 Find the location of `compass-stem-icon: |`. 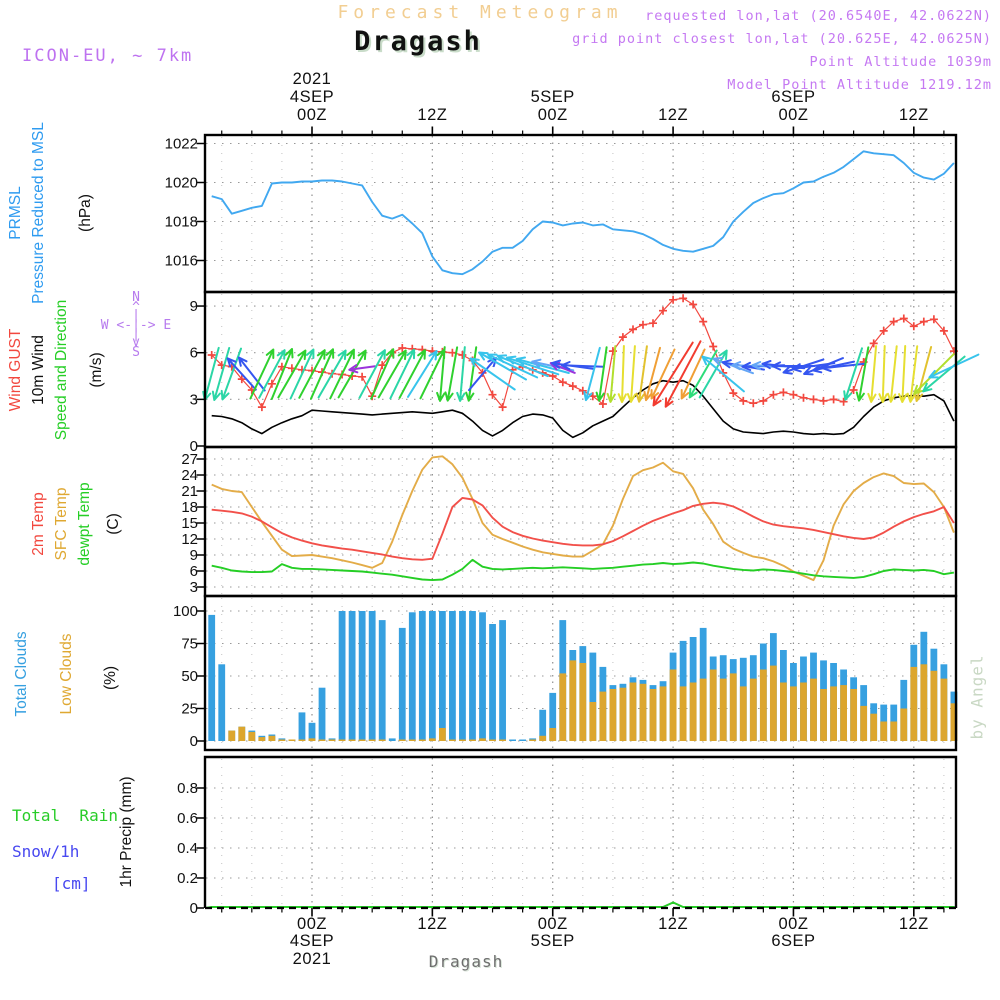

compass-stem-icon: | is located at coordinates (136, 315).